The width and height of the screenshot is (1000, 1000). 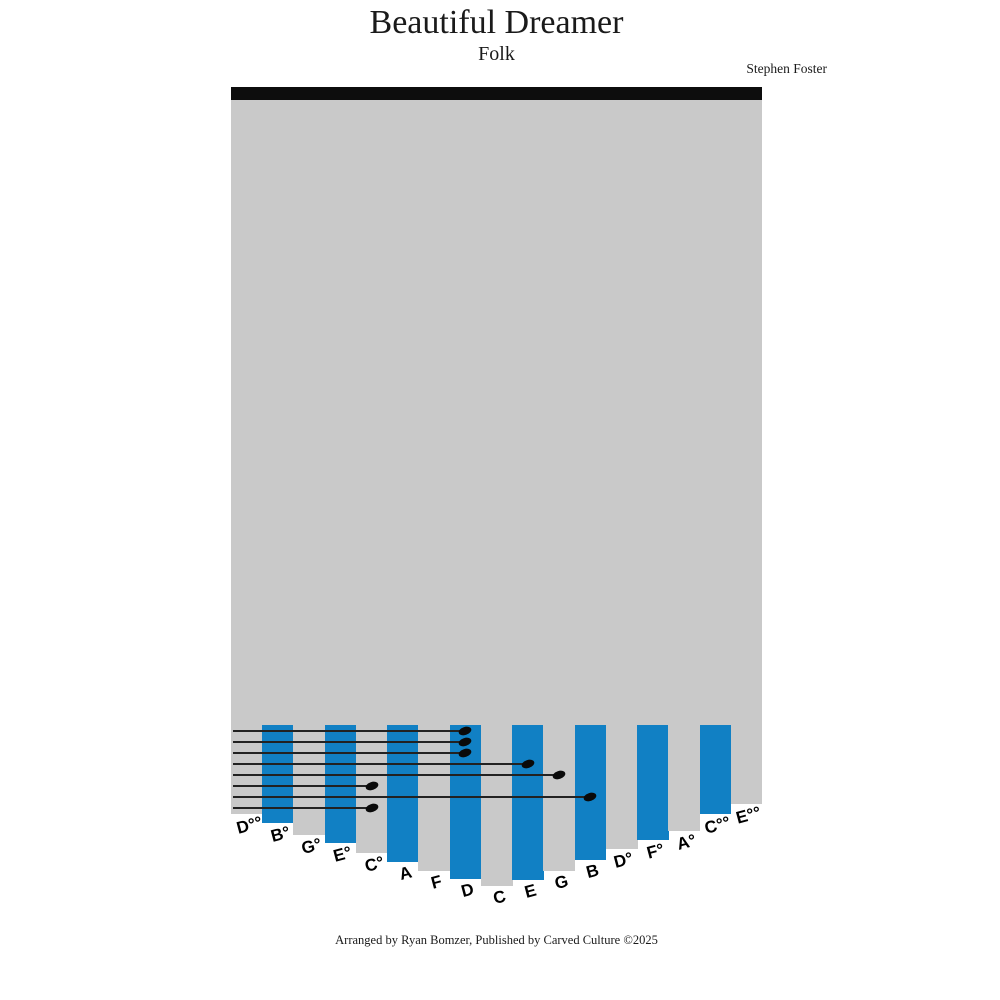 What do you see at coordinates (717, 825) in the screenshot?
I see `tine-label: C°°` at bounding box center [717, 825].